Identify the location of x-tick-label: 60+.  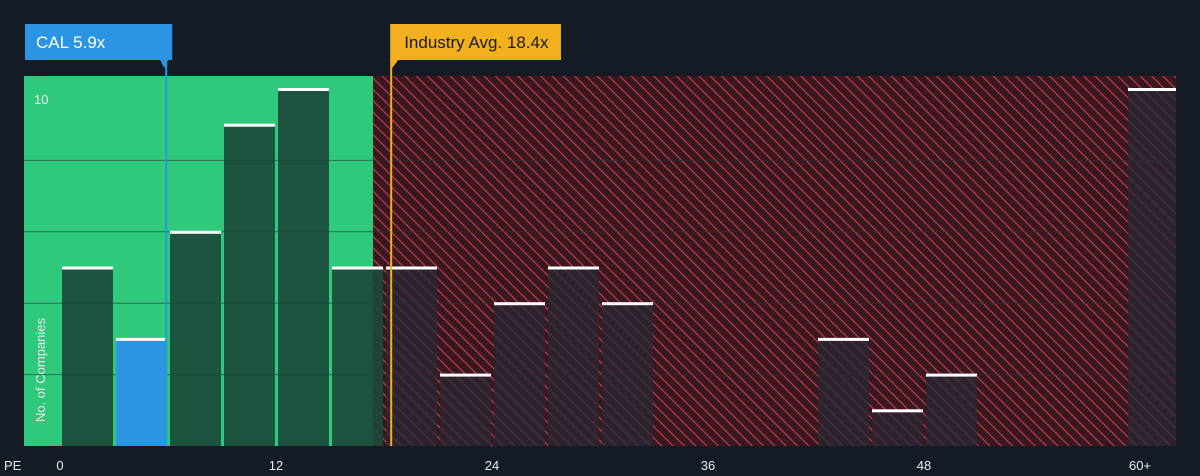
(1140, 465).